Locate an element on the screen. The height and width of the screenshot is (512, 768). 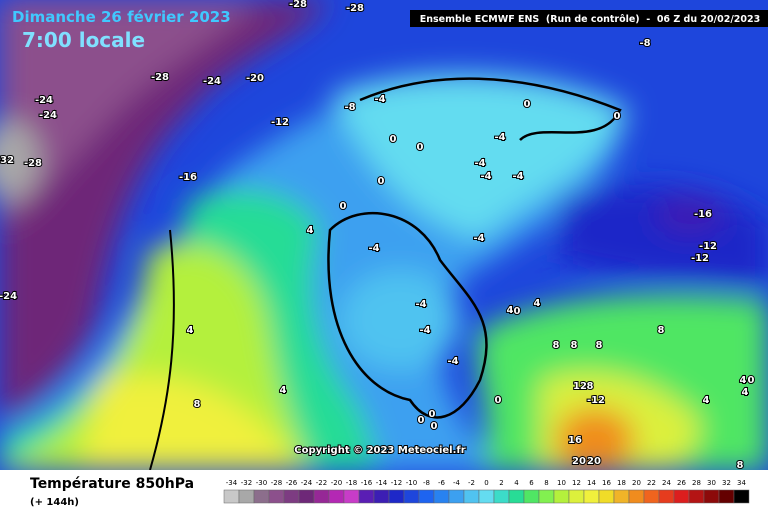
copyright: Copyright © 2023 Meteociel.fr is located at coordinates (379, 450).